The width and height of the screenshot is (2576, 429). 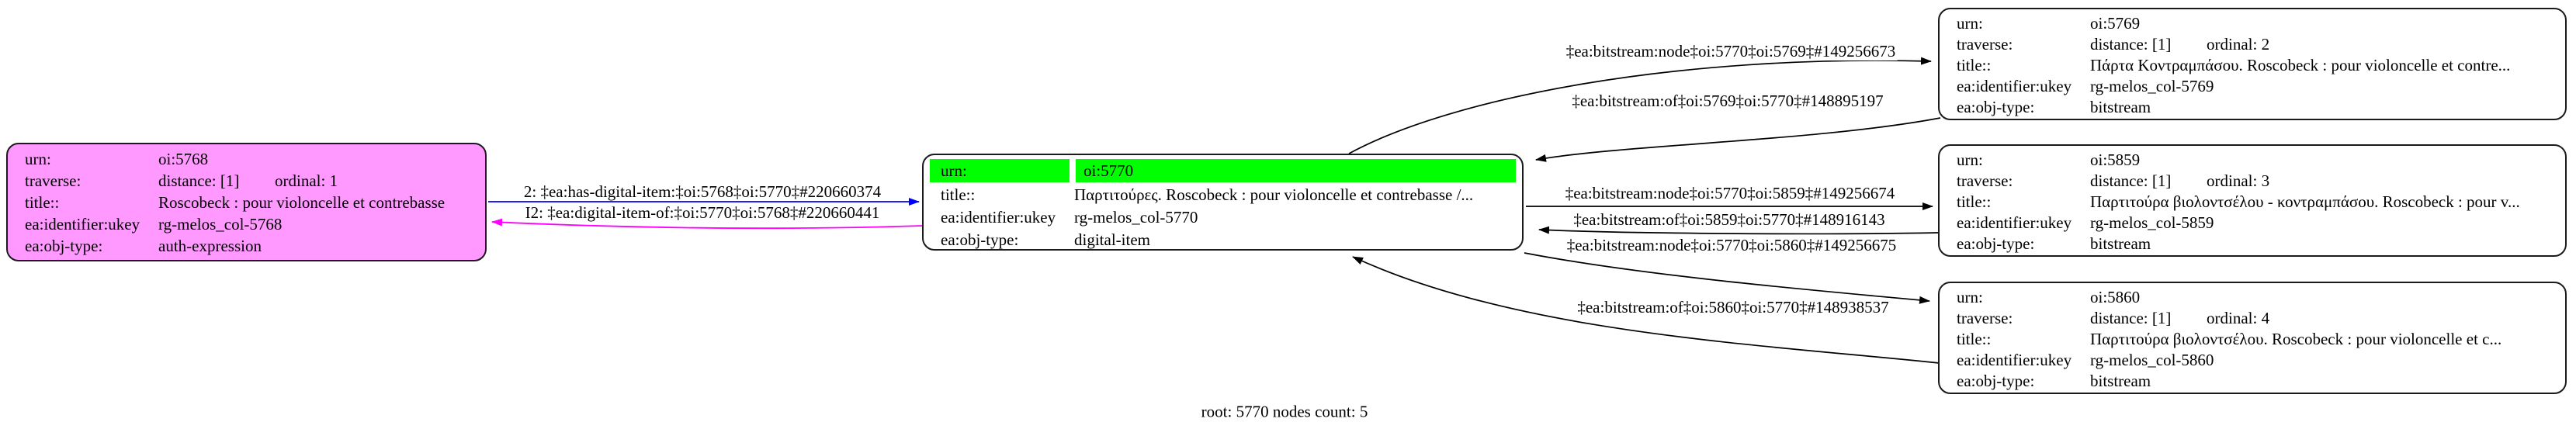 I want to click on field-urn: urn: oi:5769, so click(x=2252, y=23).